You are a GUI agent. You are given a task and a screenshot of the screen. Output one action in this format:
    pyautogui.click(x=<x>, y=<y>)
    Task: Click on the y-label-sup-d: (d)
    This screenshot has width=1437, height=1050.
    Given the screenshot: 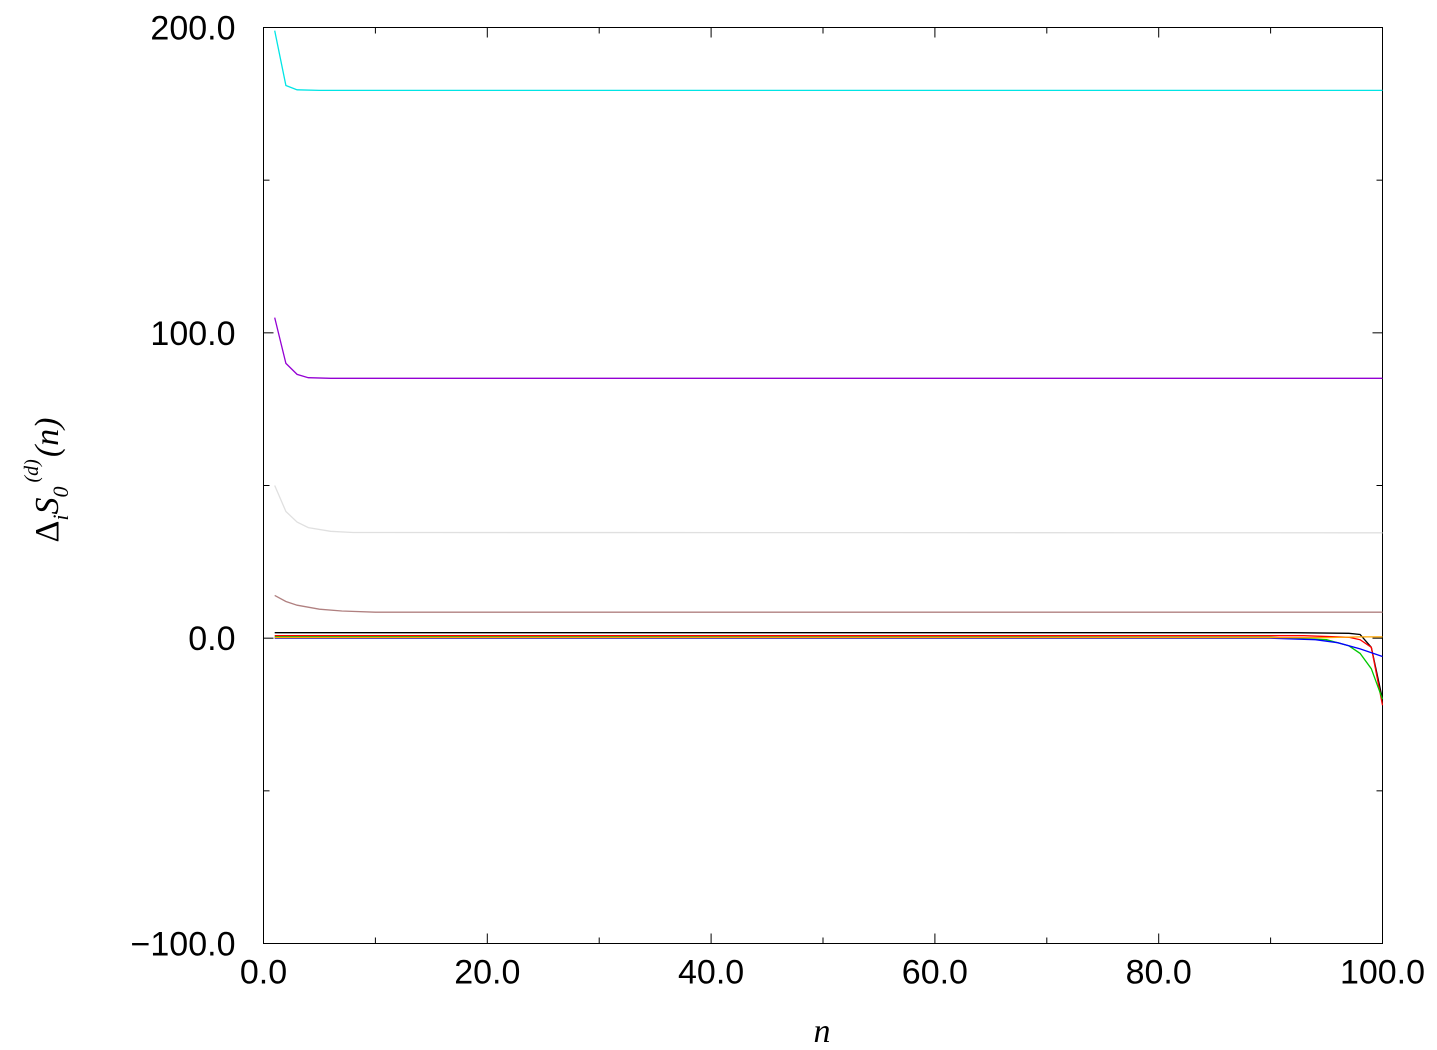 What is the action you would take?
    pyautogui.click(x=32, y=471)
    